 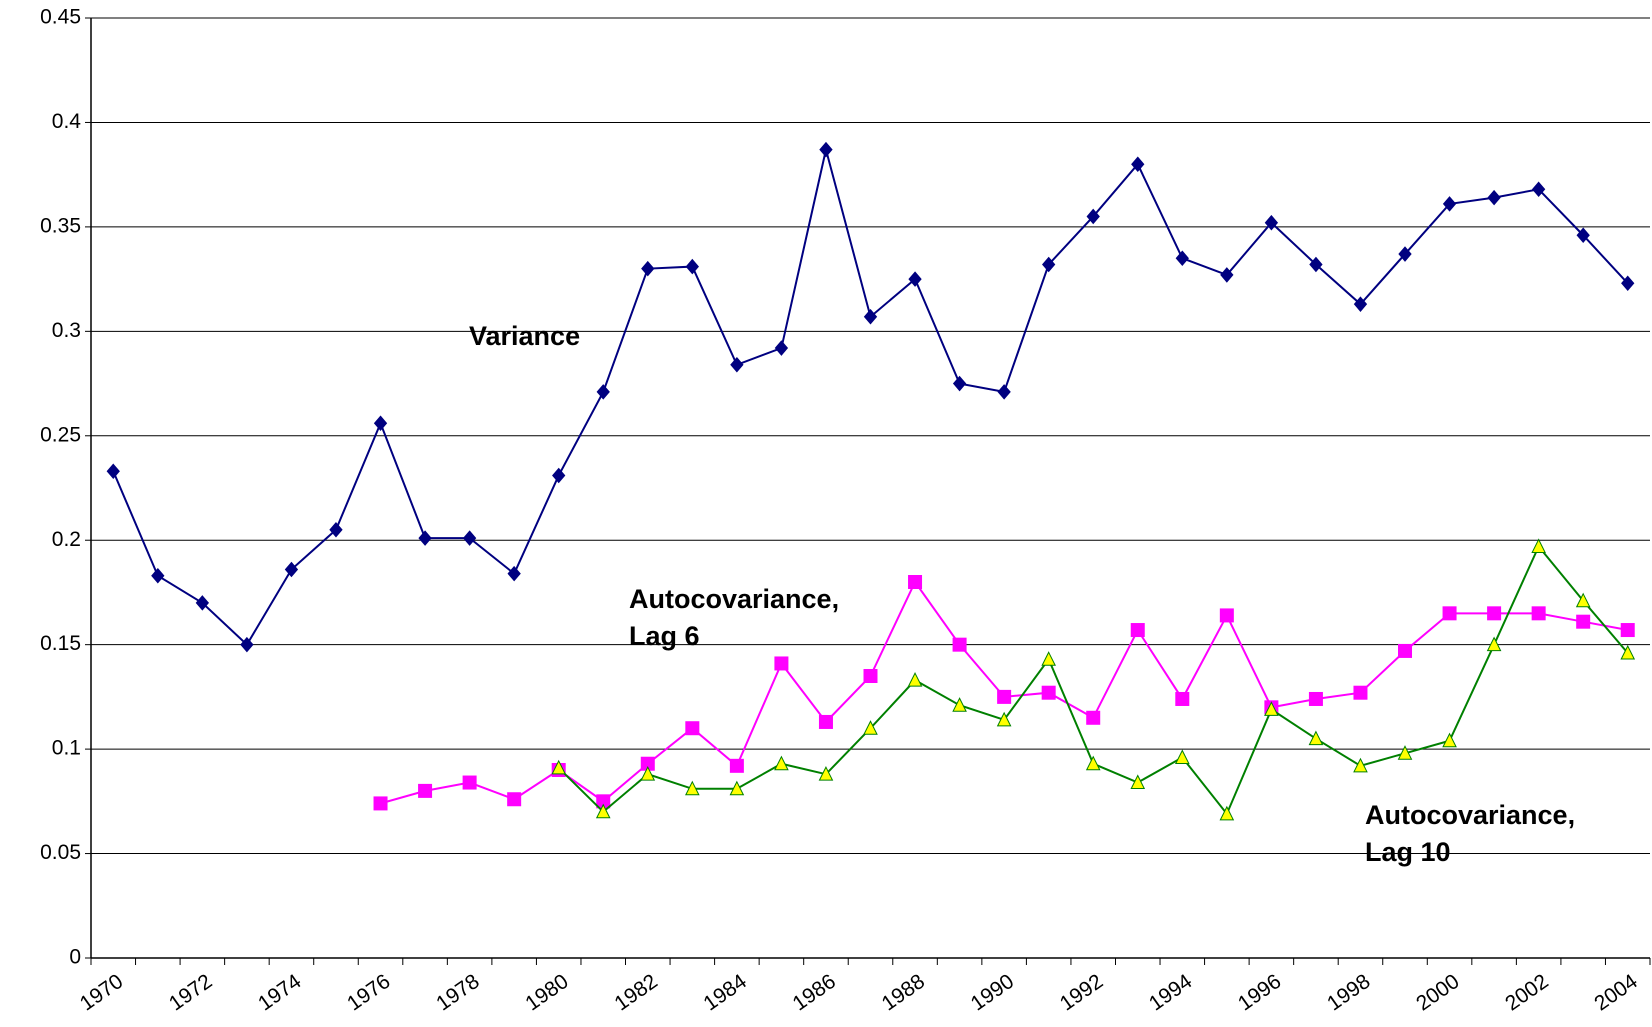 I want to click on x-tick-label: 1986, so click(x=814, y=993).